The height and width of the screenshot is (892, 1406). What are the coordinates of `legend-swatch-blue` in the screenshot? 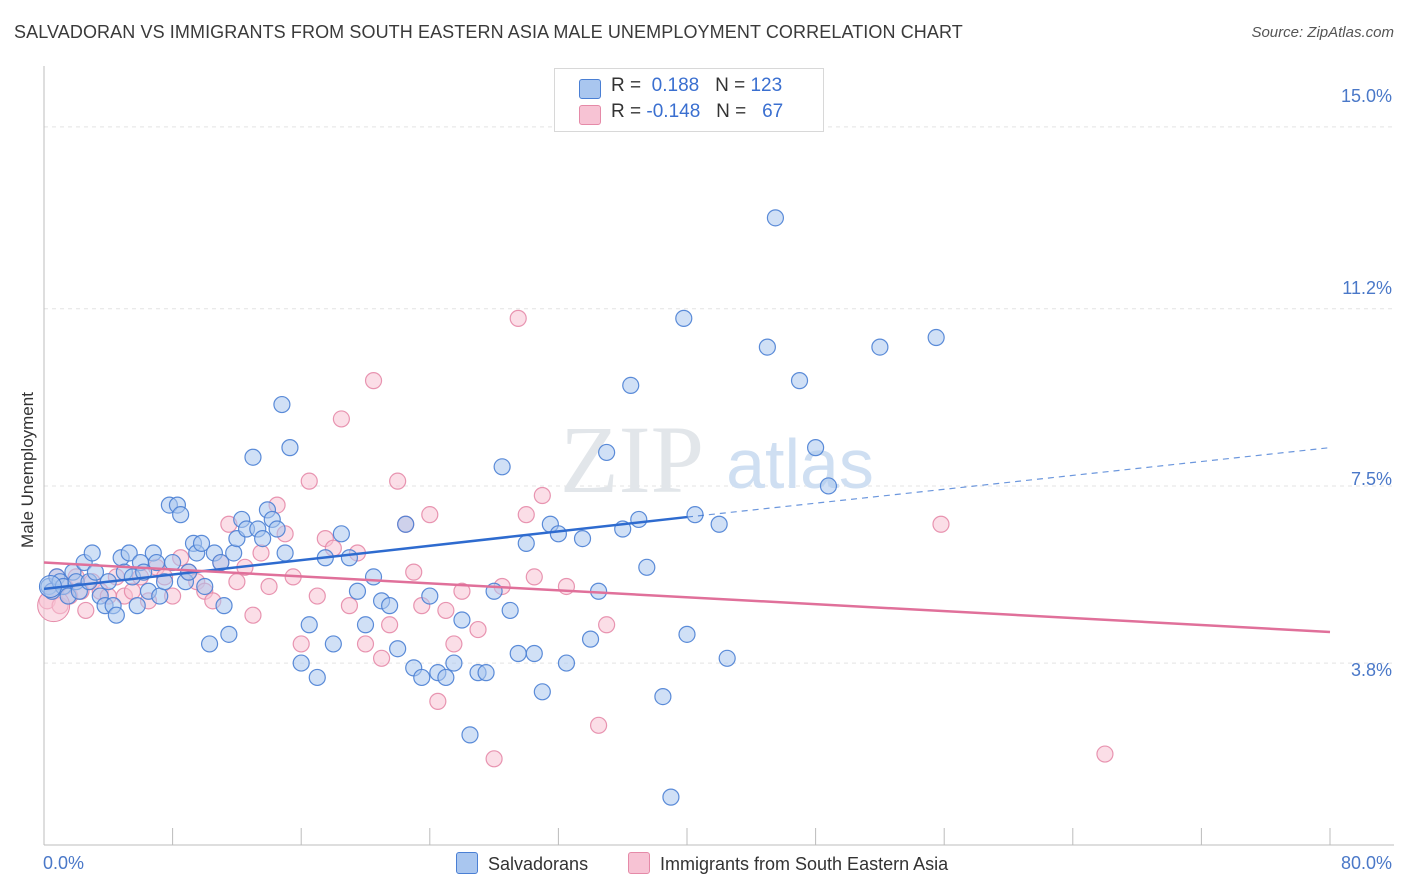 It's located at (590, 89).